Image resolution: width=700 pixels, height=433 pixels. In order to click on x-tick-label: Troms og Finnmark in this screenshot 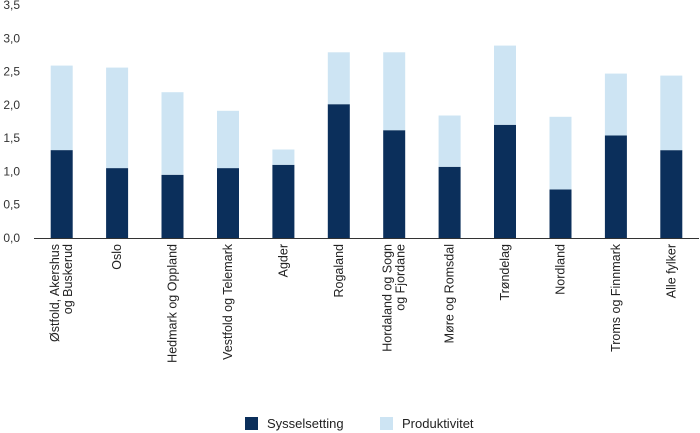, I will do `click(616, 297)`.